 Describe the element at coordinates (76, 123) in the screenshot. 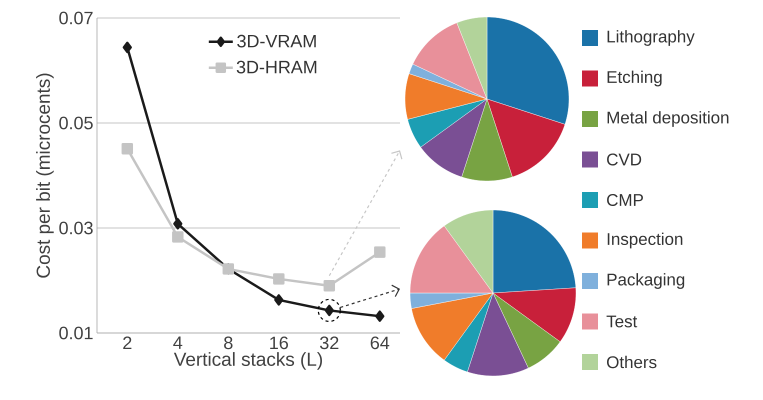

I see `y-tick-label: 0.05` at that location.